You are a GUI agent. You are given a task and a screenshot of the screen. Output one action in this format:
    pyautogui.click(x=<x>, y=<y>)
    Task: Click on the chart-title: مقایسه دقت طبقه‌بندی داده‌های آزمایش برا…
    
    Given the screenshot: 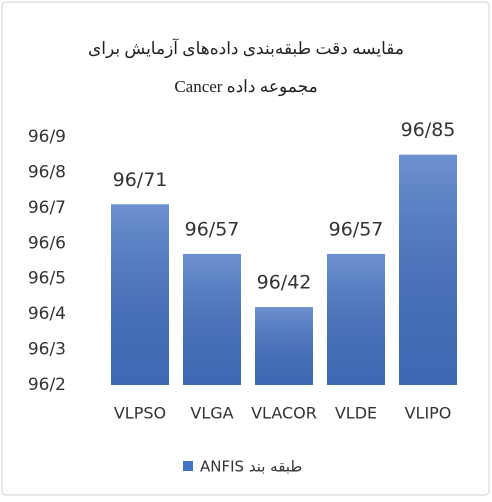 What is the action you would take?
    pyautogui.click(x=246, y=48)
    